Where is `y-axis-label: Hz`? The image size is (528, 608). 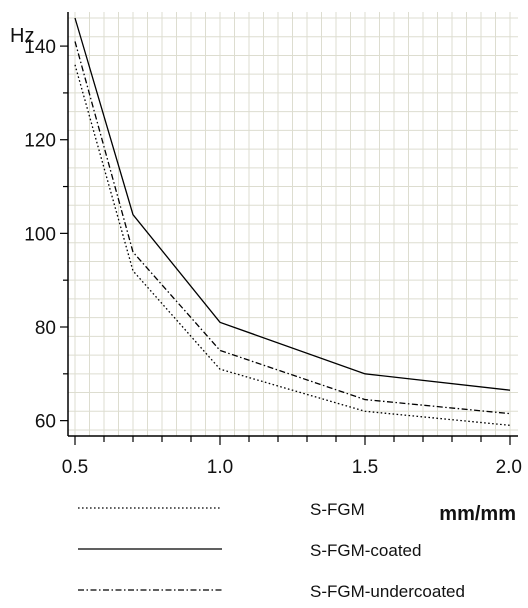 y-axis-label: Hz is located at coordinates (22, 36).